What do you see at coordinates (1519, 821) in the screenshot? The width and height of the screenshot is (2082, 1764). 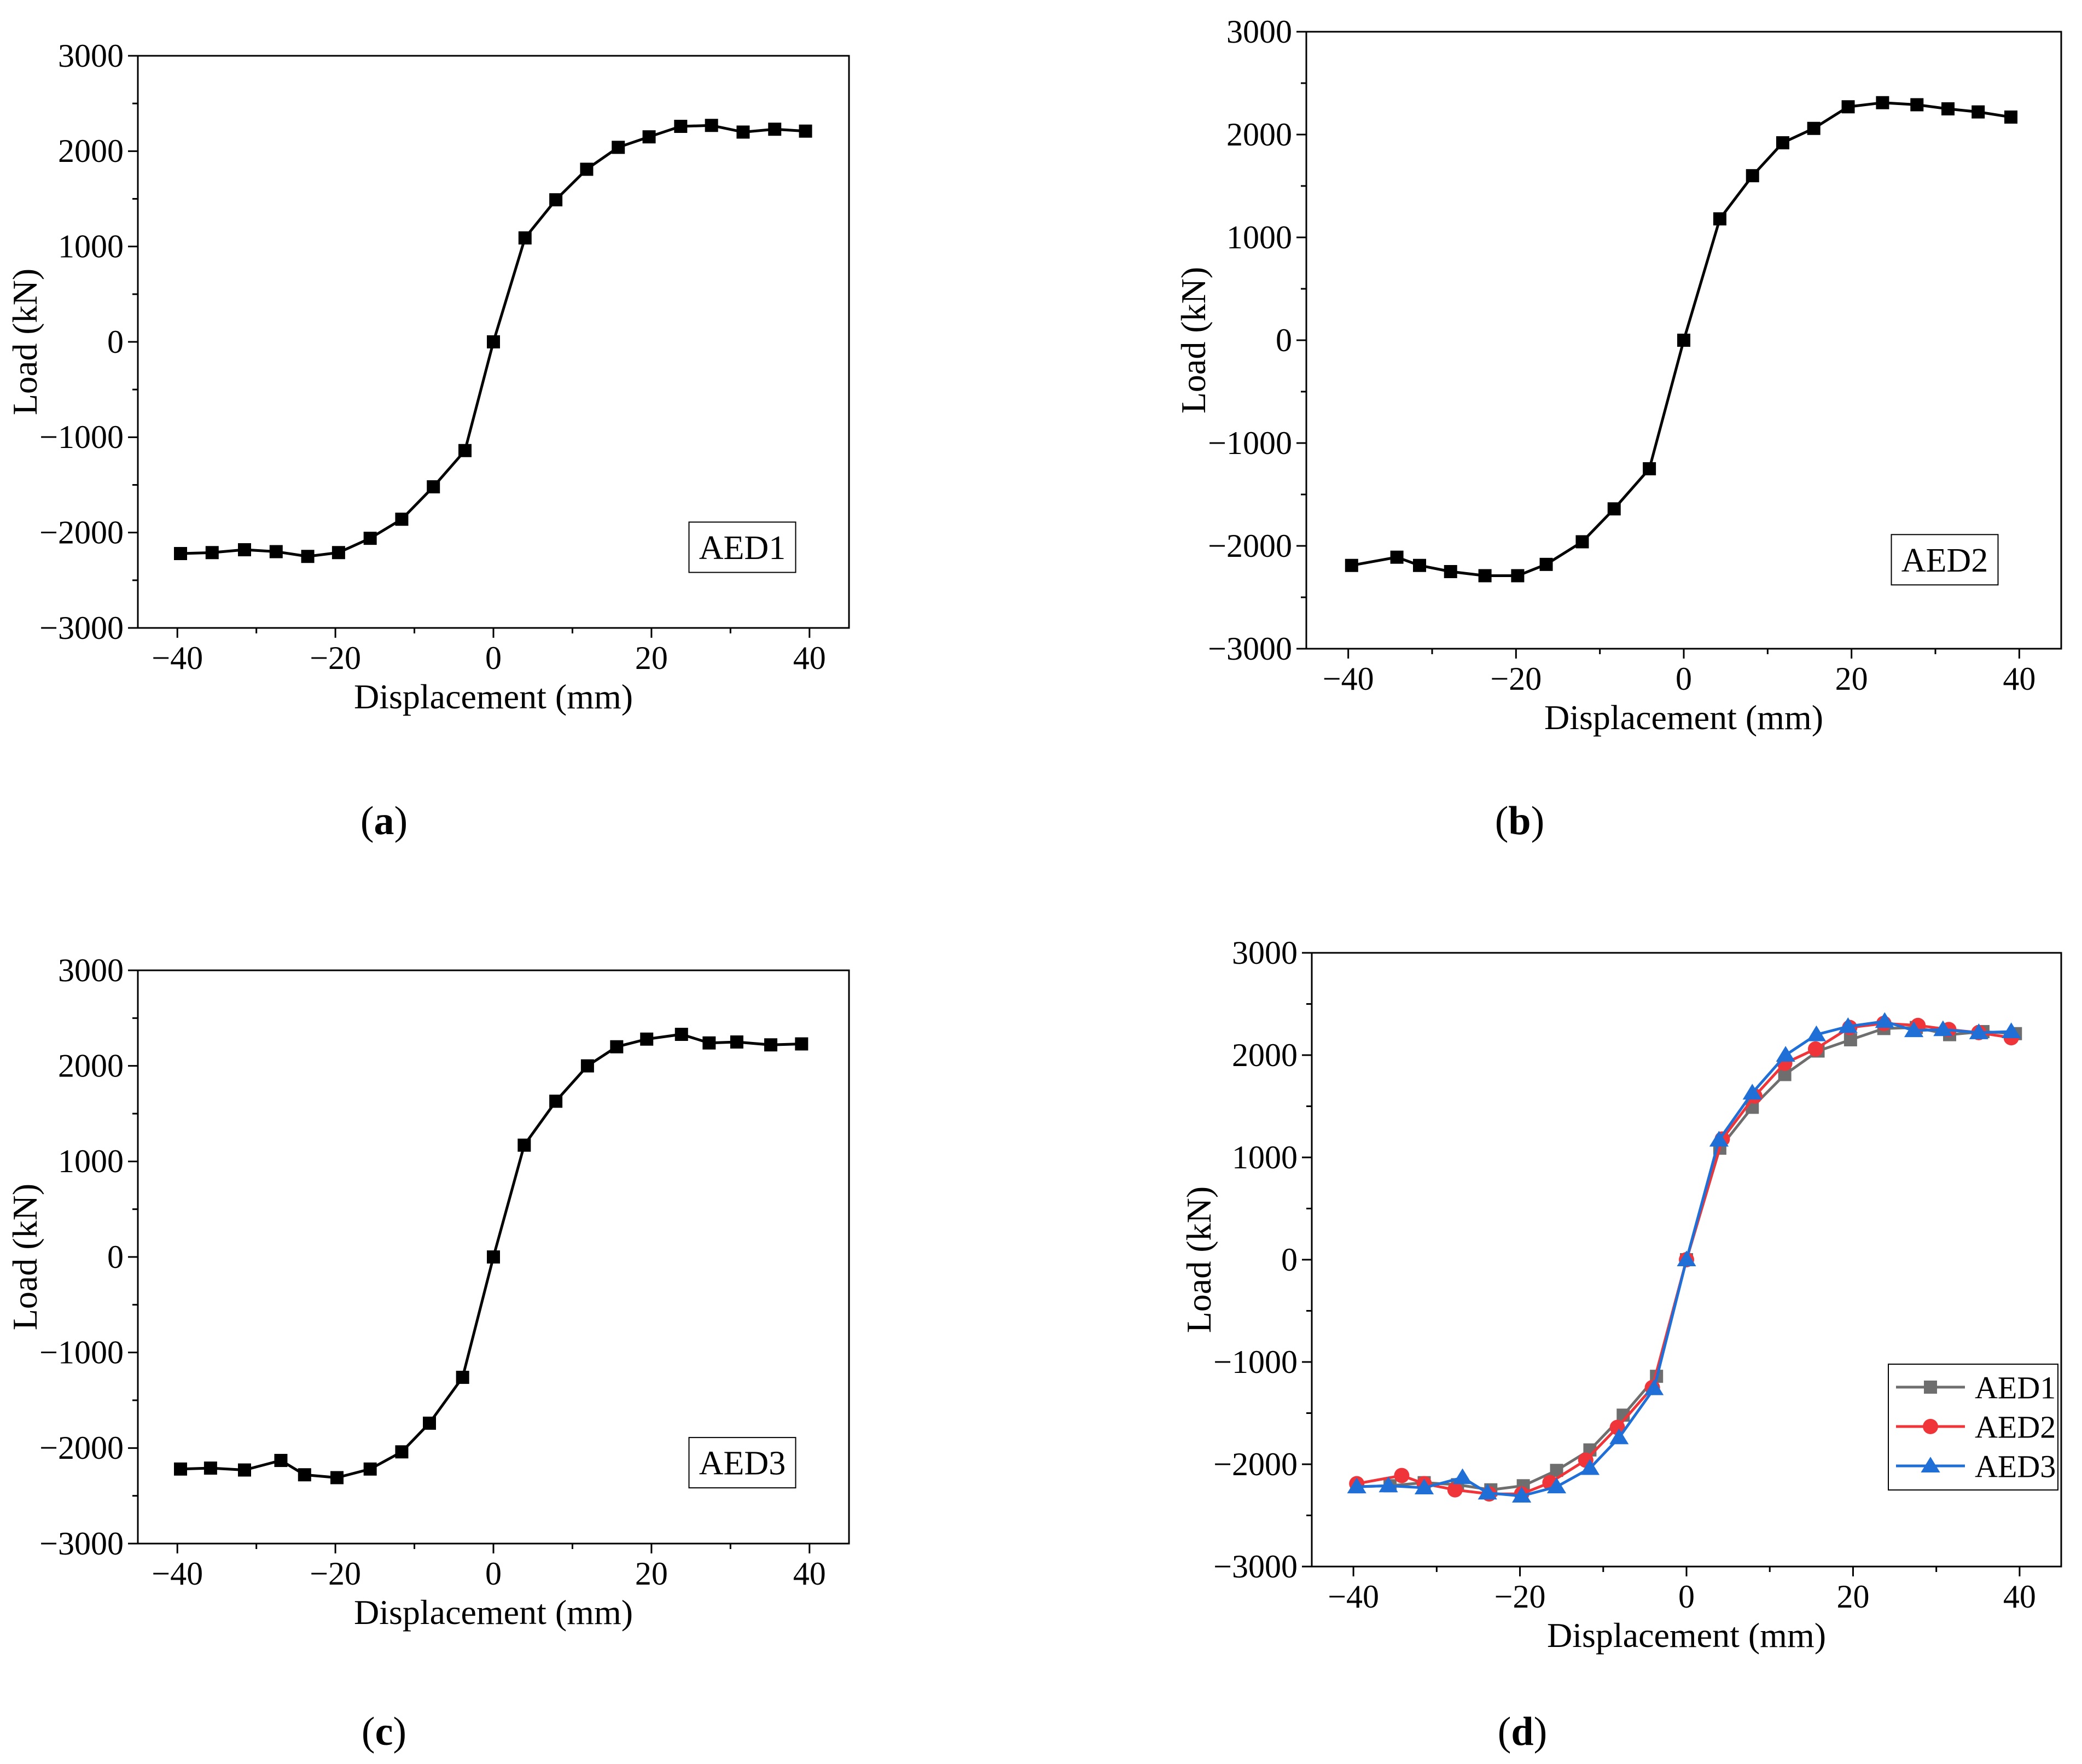 I see `panel-letter: b` at bounding box center [1519, 821].